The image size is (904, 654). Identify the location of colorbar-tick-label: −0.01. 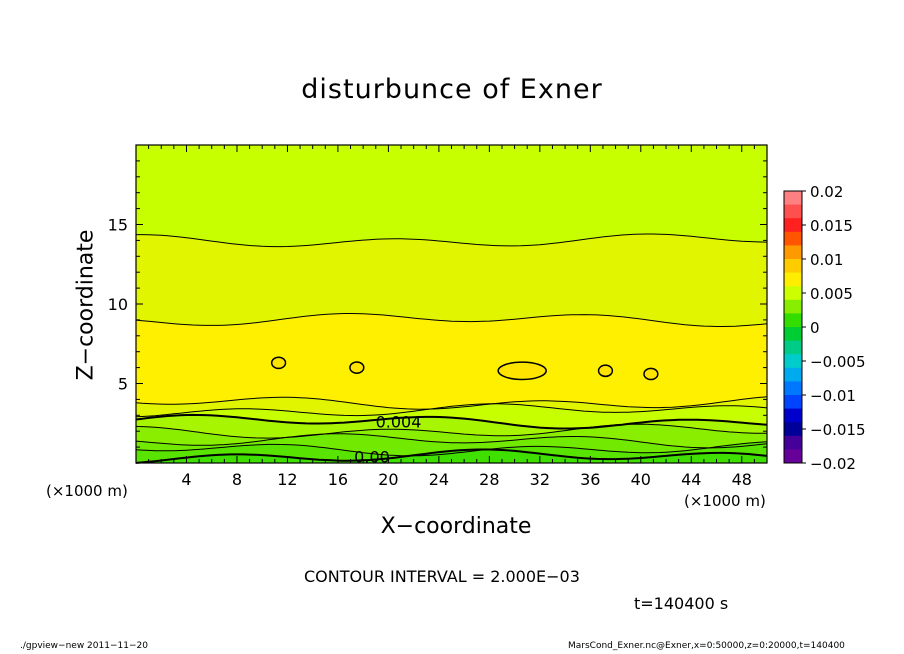
(833, 396).